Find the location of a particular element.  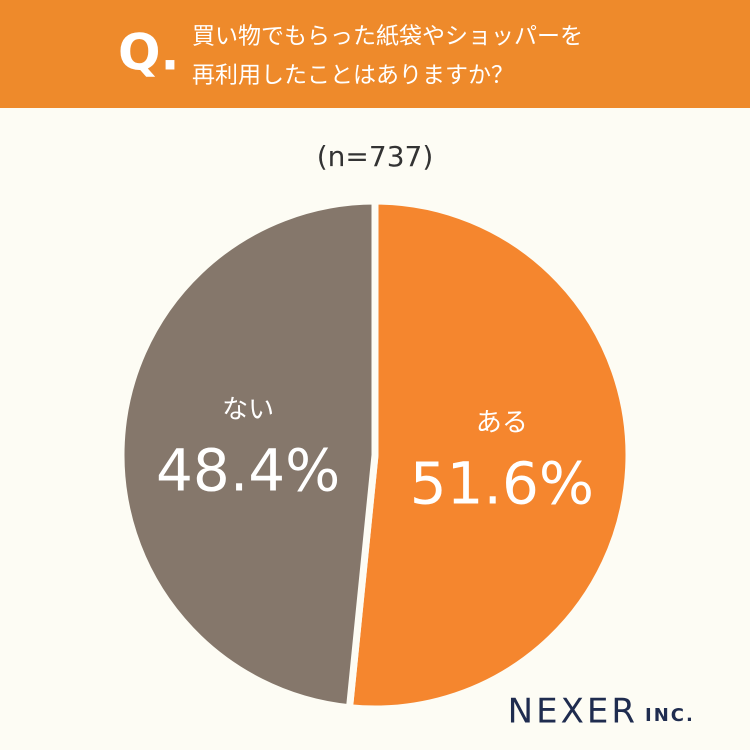

header-band is located at coordinates (375, 54).